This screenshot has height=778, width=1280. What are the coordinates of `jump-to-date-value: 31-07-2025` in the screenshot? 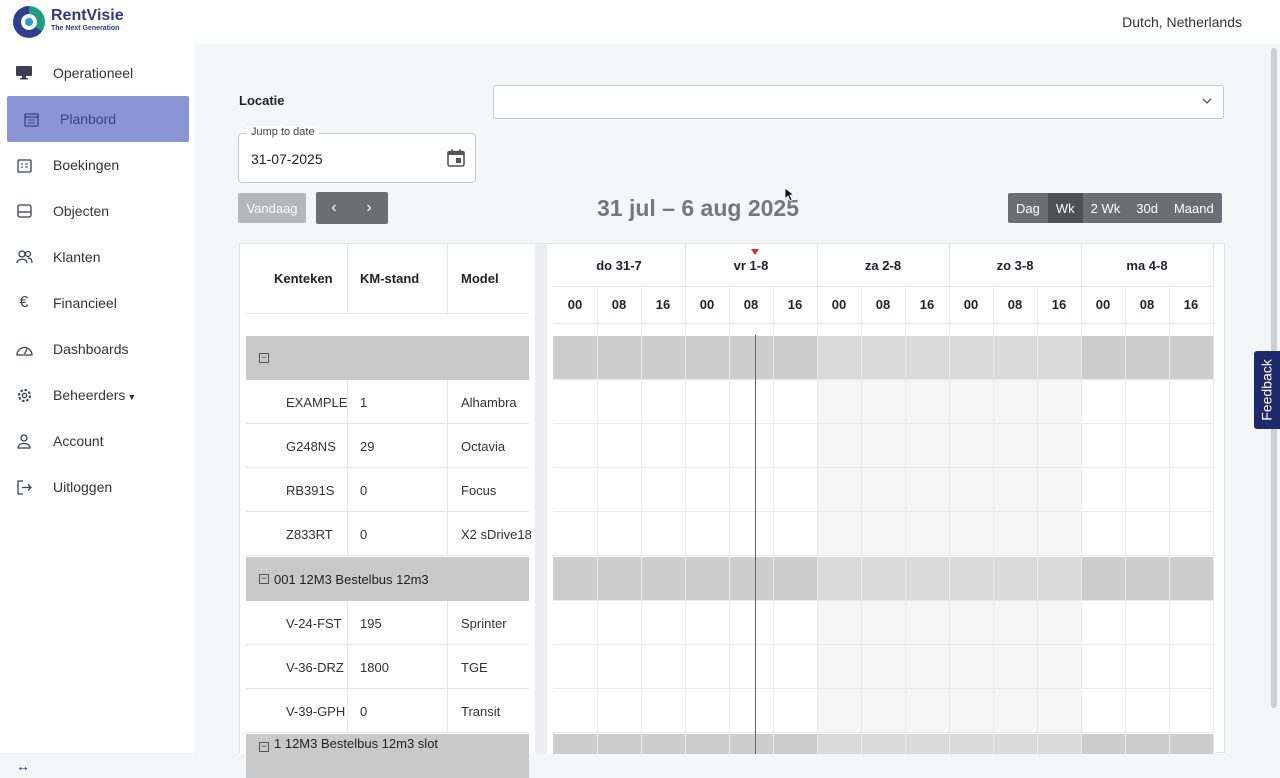 It's located at (287, 159).